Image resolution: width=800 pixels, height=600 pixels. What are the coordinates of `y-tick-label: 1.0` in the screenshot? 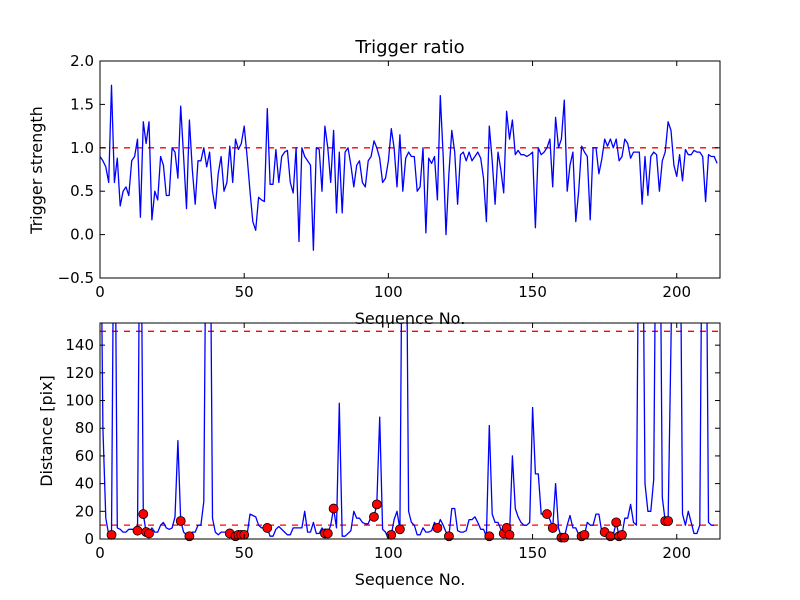 It's located at (82, 148).